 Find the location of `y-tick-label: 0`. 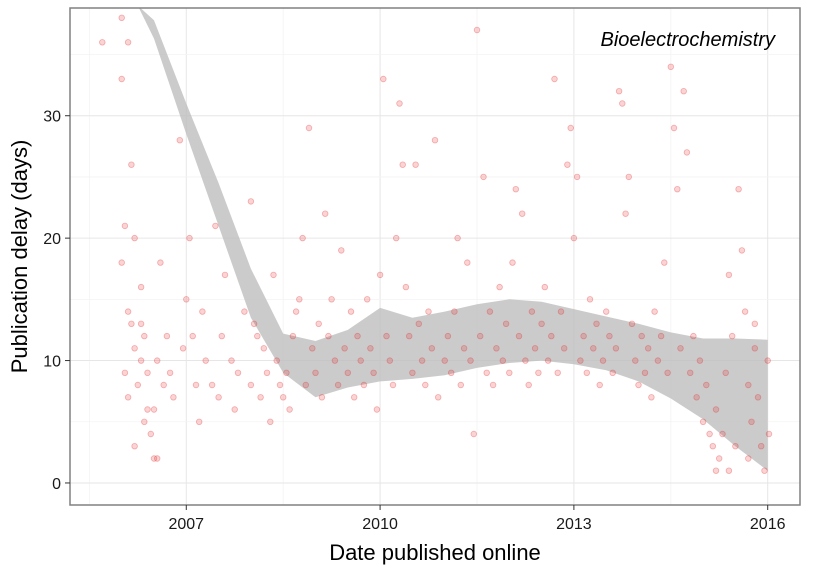

y-tick-label: 0 is located at coordinates (56, 484).